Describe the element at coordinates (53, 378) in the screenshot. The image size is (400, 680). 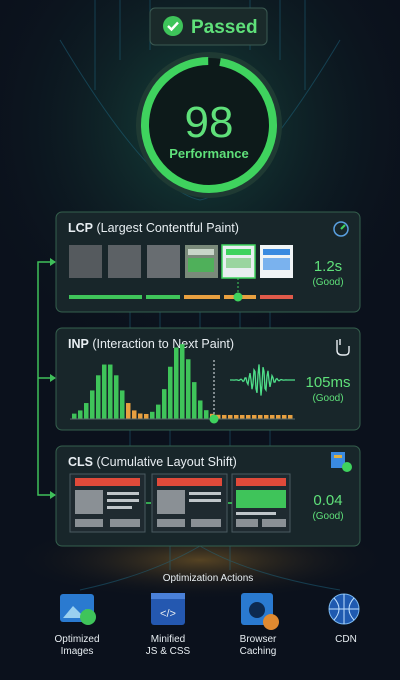
I see `arrows` at that location.